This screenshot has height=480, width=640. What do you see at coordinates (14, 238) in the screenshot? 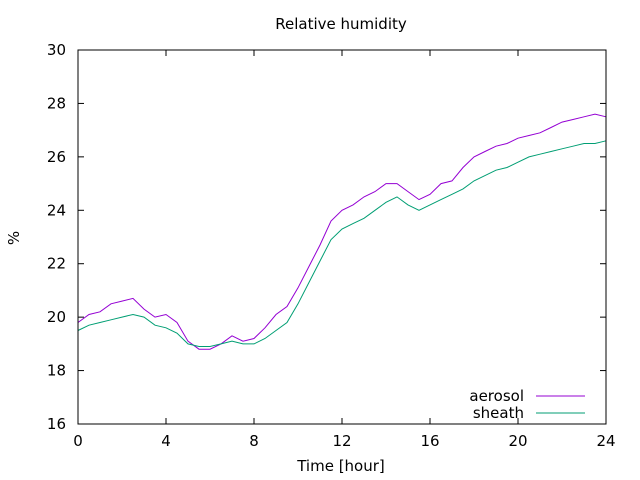
I see `y-axis-label: %` at bounding box center [14, 238].